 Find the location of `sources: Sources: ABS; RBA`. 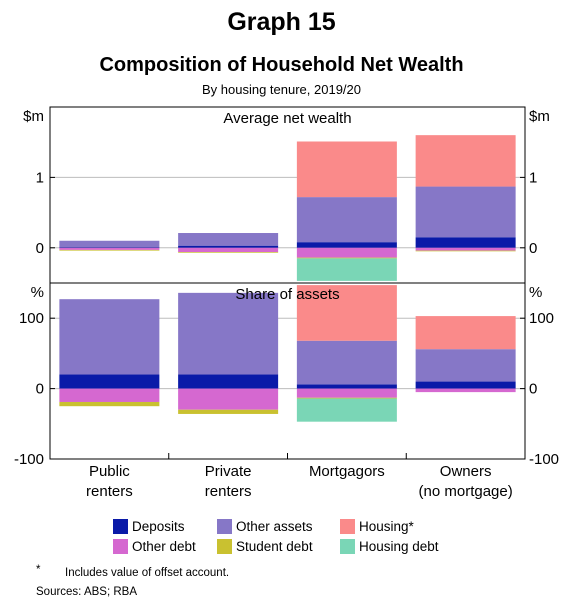

sources: Sources: ABS; RBA is located at coordinates (86, 592).